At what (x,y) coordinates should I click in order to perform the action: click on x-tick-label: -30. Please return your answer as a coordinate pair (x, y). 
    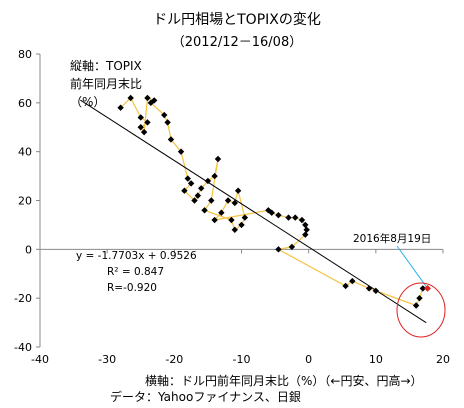
    Looking at the image, I should click on (107, 359).